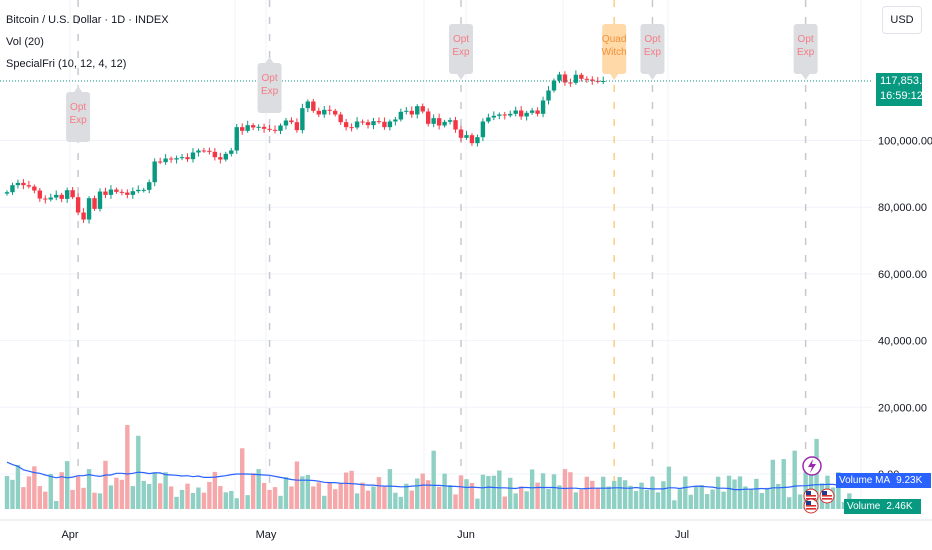 The height and width of the screenshot is (550, 932). I want to click on us-flag-icon, so click(827, 496).